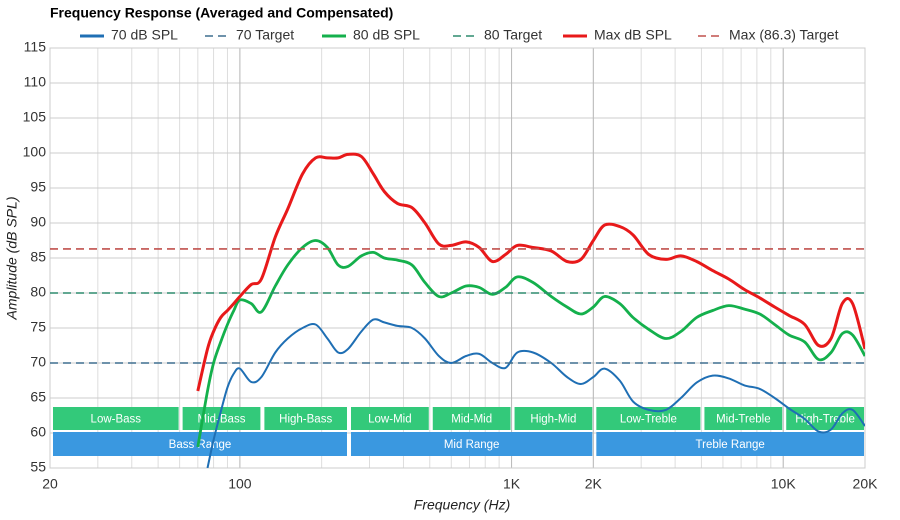  I want to click on legend-label: Max dB SPL, so click(633, 35).